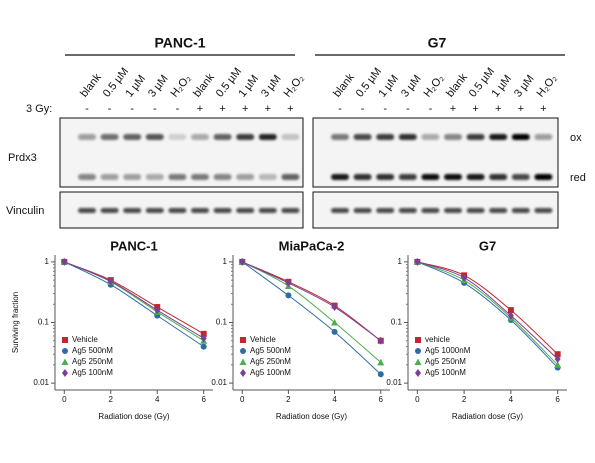  I want to click on y-tick-label: 0.1, so click(44, 322).